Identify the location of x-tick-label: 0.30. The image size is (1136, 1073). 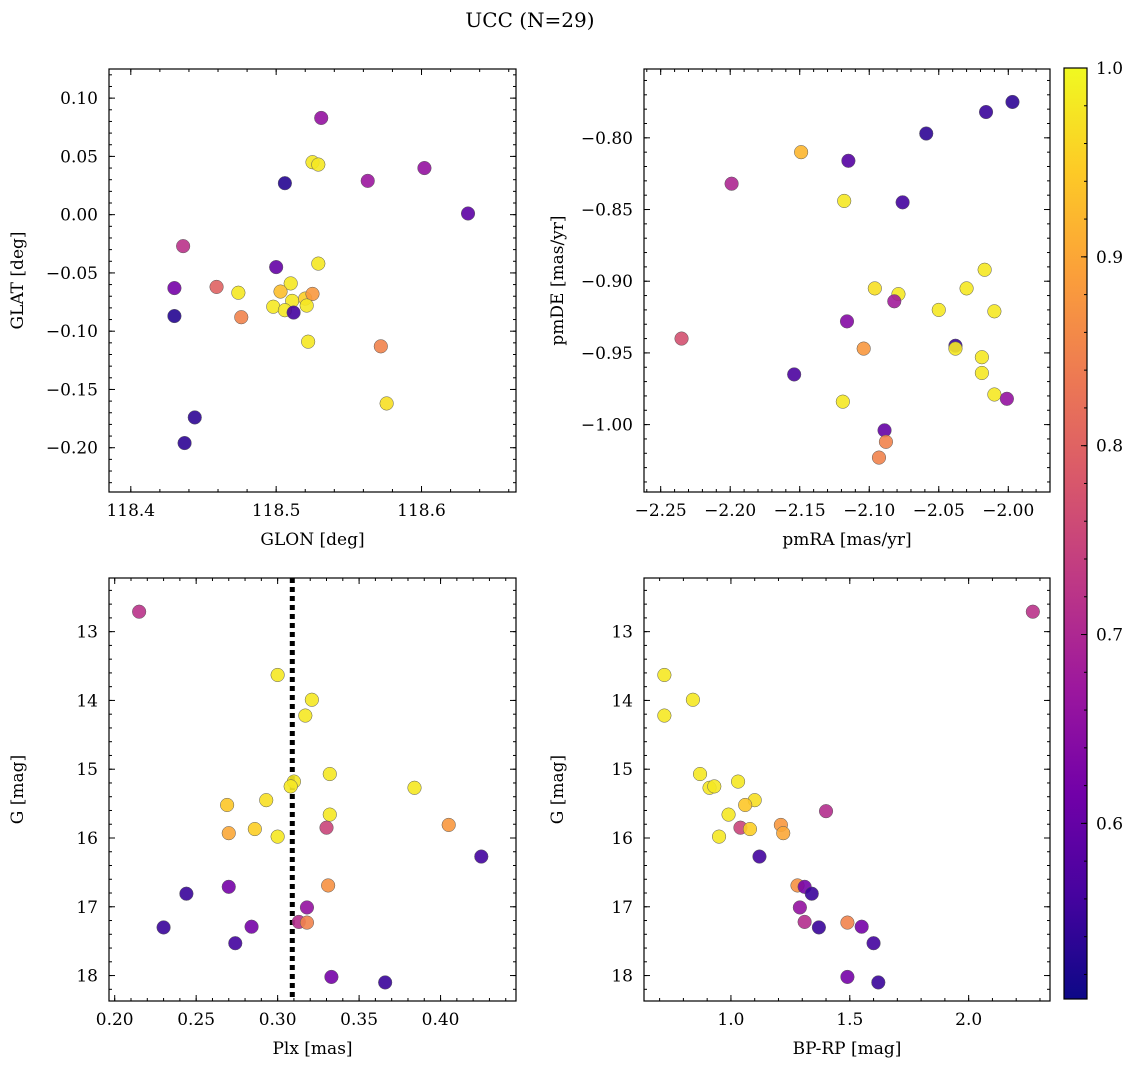
(278, 1020).